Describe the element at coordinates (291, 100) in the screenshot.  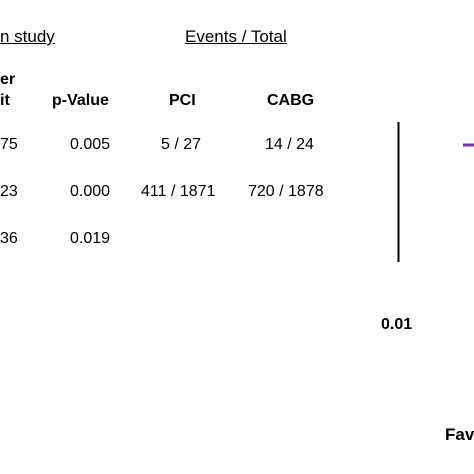
I see `cabg-header: CABG` at that location.